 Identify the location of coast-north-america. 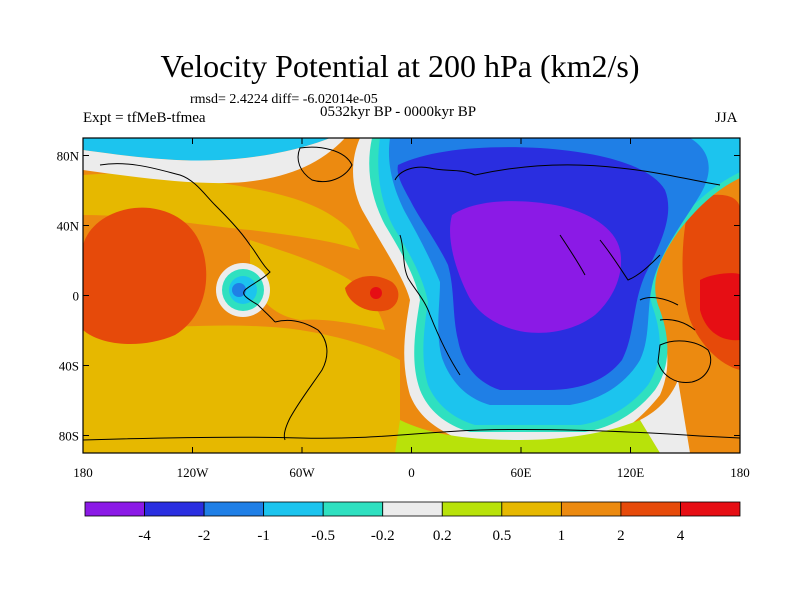
(187, 243).